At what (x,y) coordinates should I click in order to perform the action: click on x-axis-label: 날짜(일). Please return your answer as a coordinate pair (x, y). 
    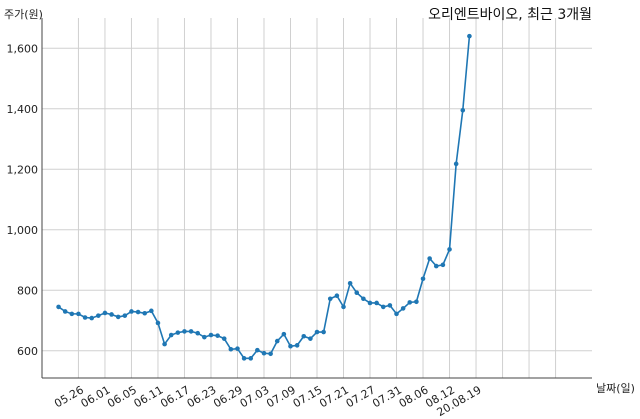
    Looking at the image, I should click on (615, 388).